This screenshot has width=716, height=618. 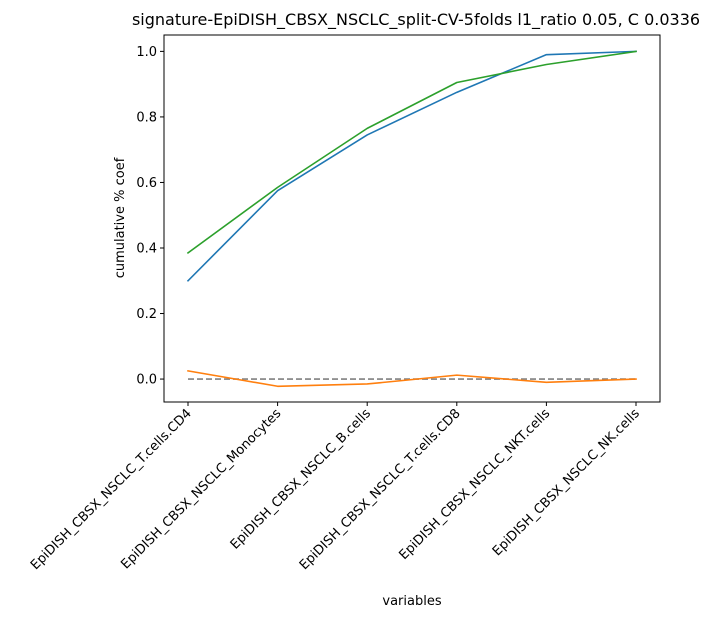 I want to click on y-tick-label: 0.8, so click(x=146, y=117).